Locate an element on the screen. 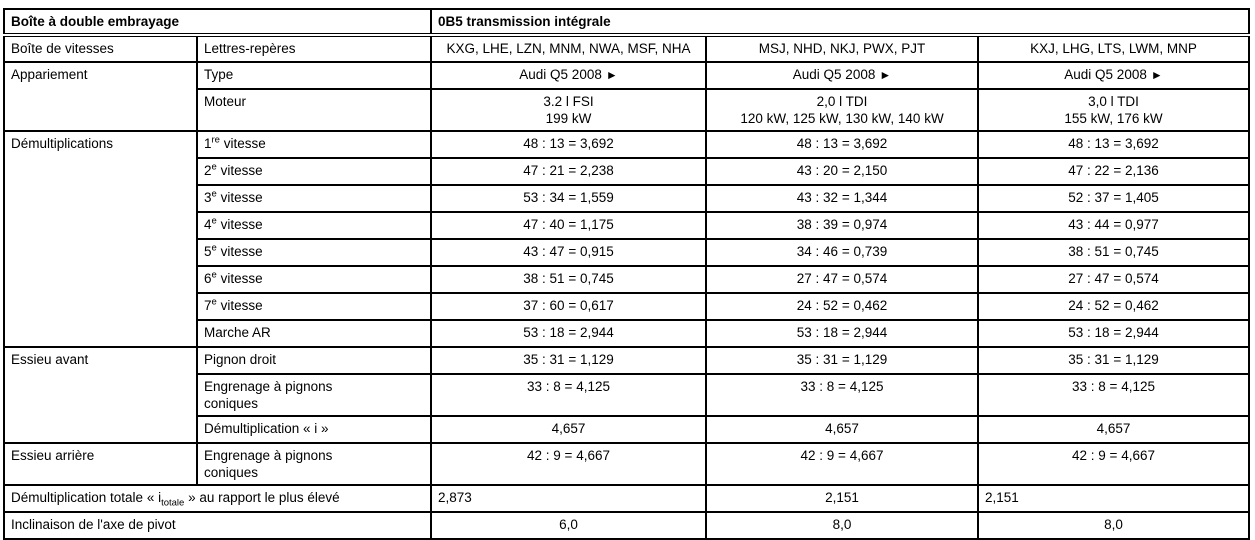 This screenshot has width=1255, height=540. gear-ratio-value: 34 : 46 = 0,739 is located at coordinates (842, 252).